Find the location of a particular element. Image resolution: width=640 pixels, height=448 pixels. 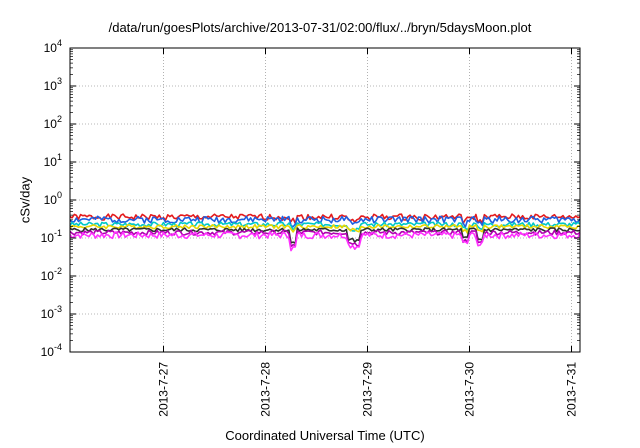

x-tick-label: 2013-7-28 is located at coordinates (266, 389).